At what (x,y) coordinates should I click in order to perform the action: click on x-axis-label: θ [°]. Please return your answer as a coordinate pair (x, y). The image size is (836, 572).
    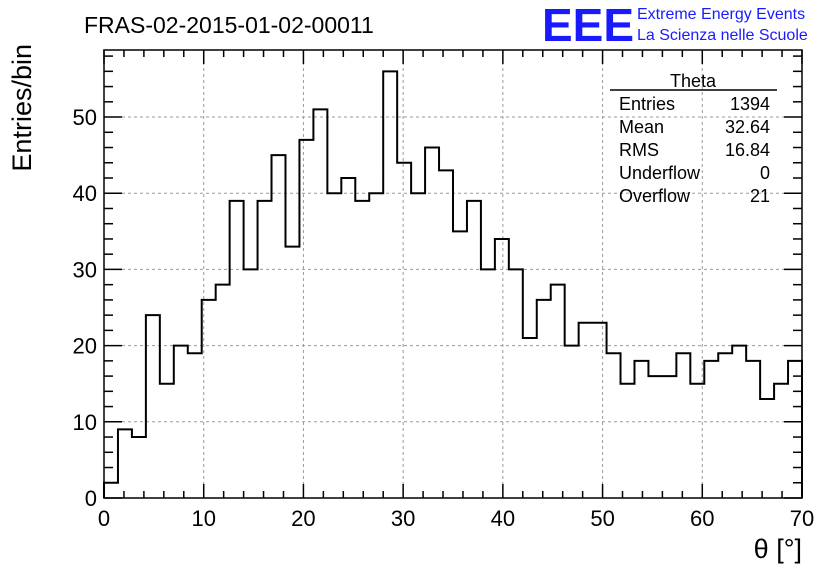
    Looking at the image, I should click on (778, 549).